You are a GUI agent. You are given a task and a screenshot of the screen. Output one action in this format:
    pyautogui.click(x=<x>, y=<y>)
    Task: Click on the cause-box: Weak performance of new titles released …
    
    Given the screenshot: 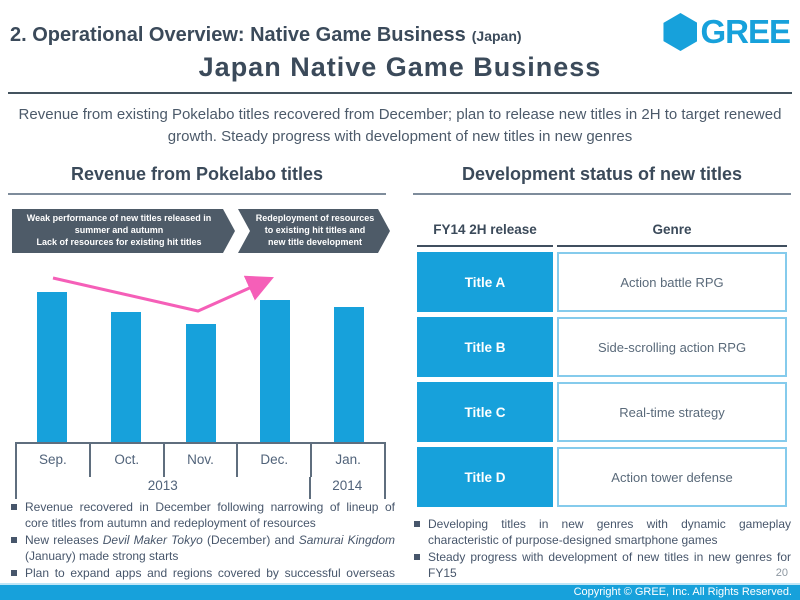 What is the action you would take?
    pyautogui.click(x=123, y=231)
    